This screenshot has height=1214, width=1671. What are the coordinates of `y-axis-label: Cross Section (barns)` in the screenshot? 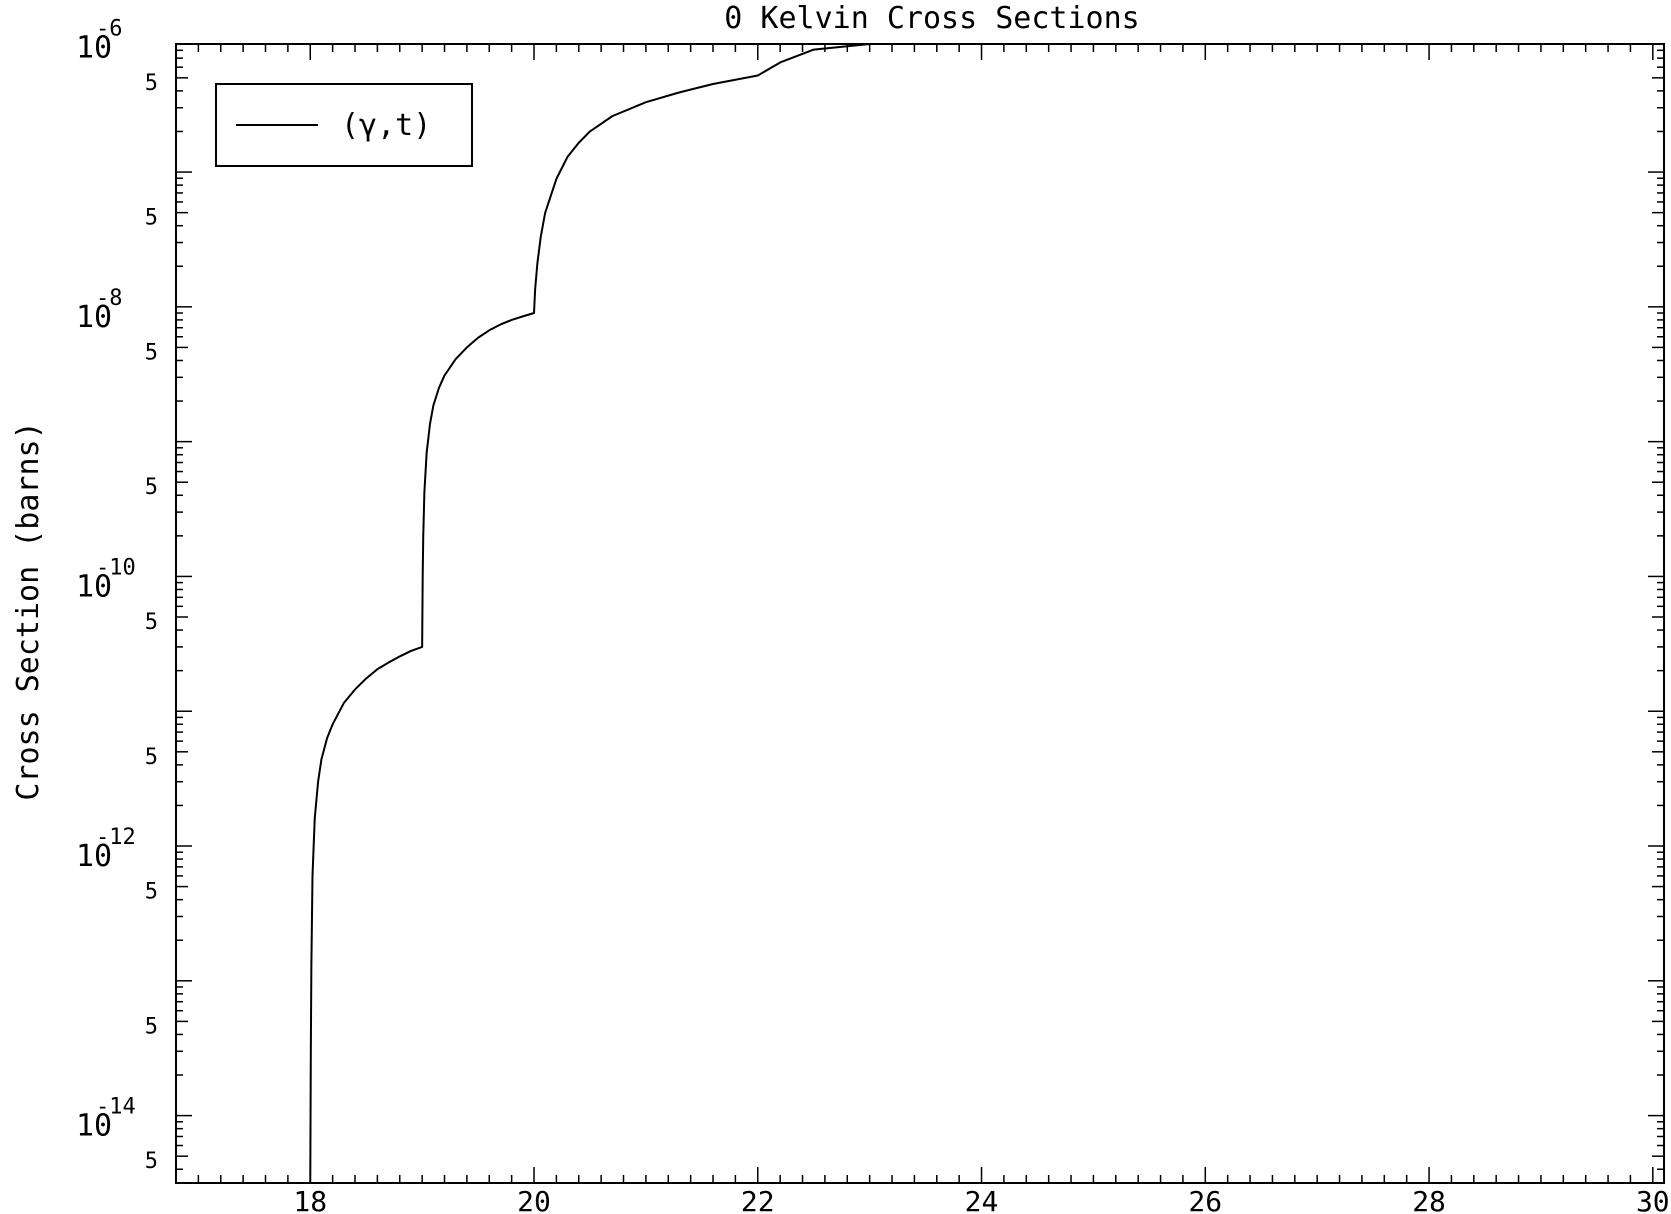 It's located at (28, 610).